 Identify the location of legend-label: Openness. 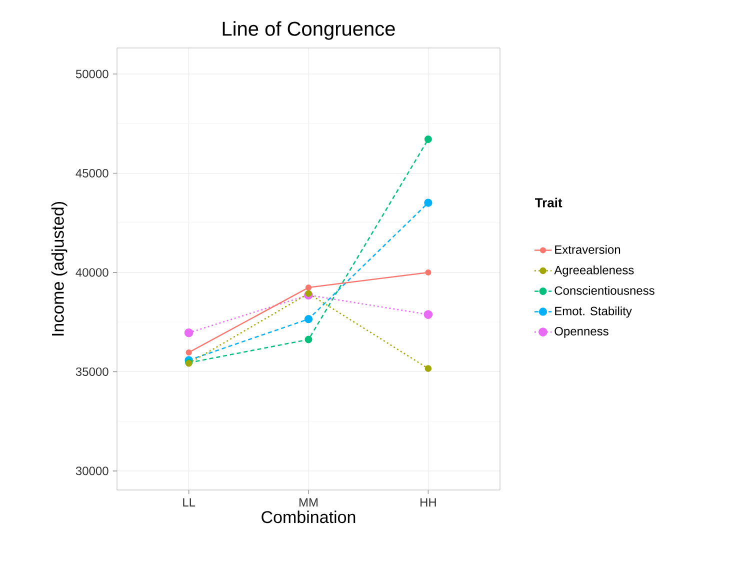
(581, 332).